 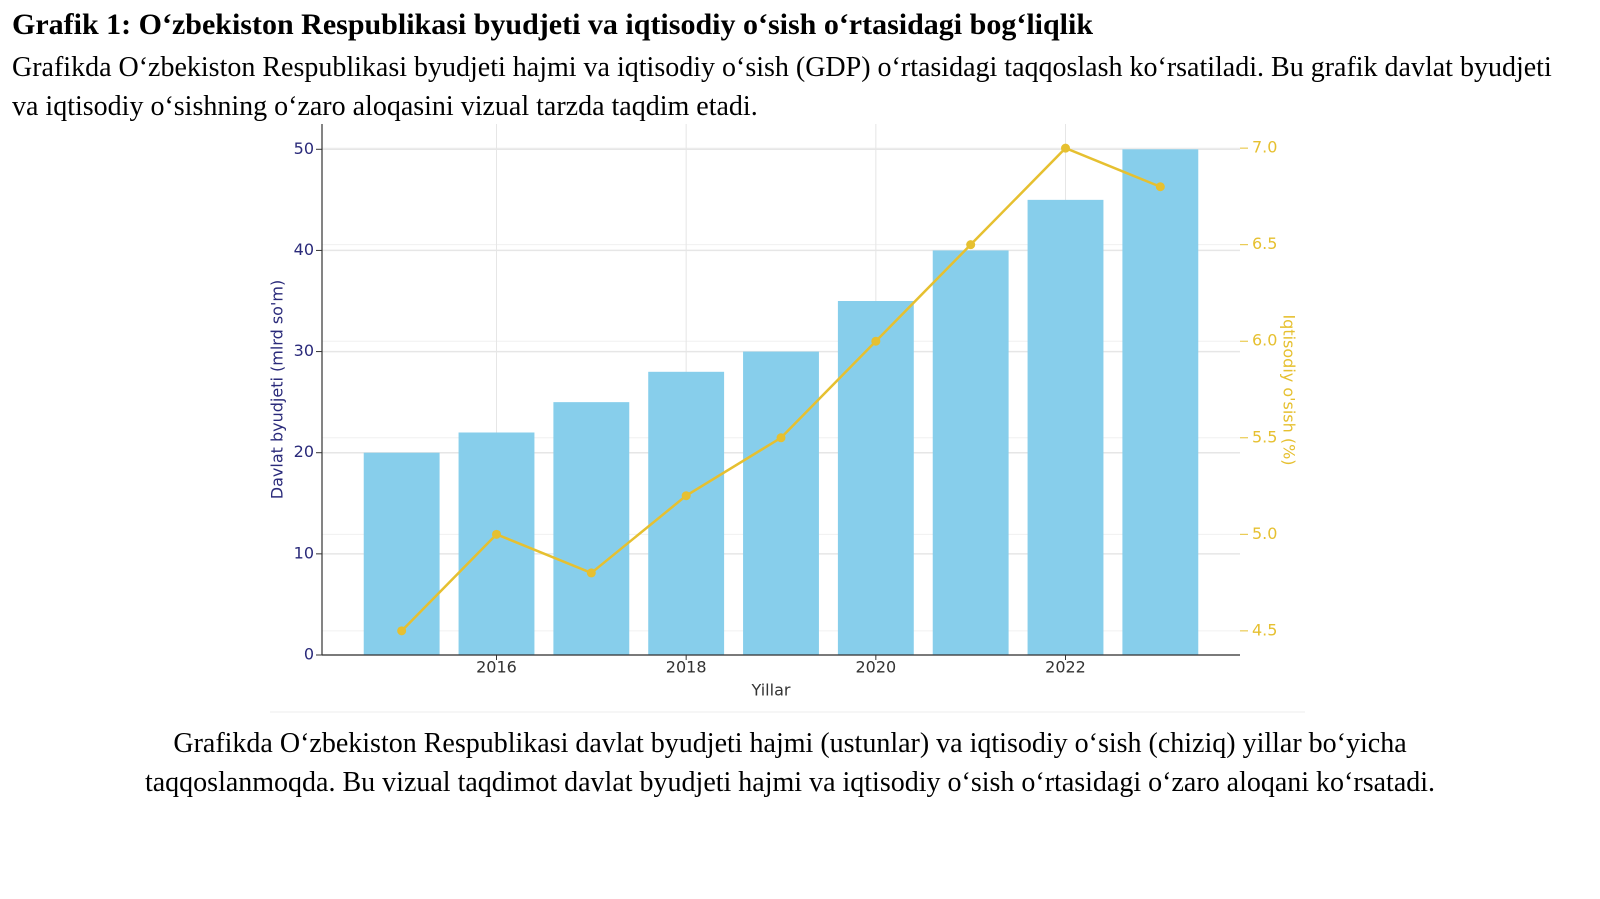 What do you see at coordinates (1289, 389) in the screenshot?
I see `y2-axis-label: Iqtisodiy o'sish (%)` at bounding box center [1289, 389].